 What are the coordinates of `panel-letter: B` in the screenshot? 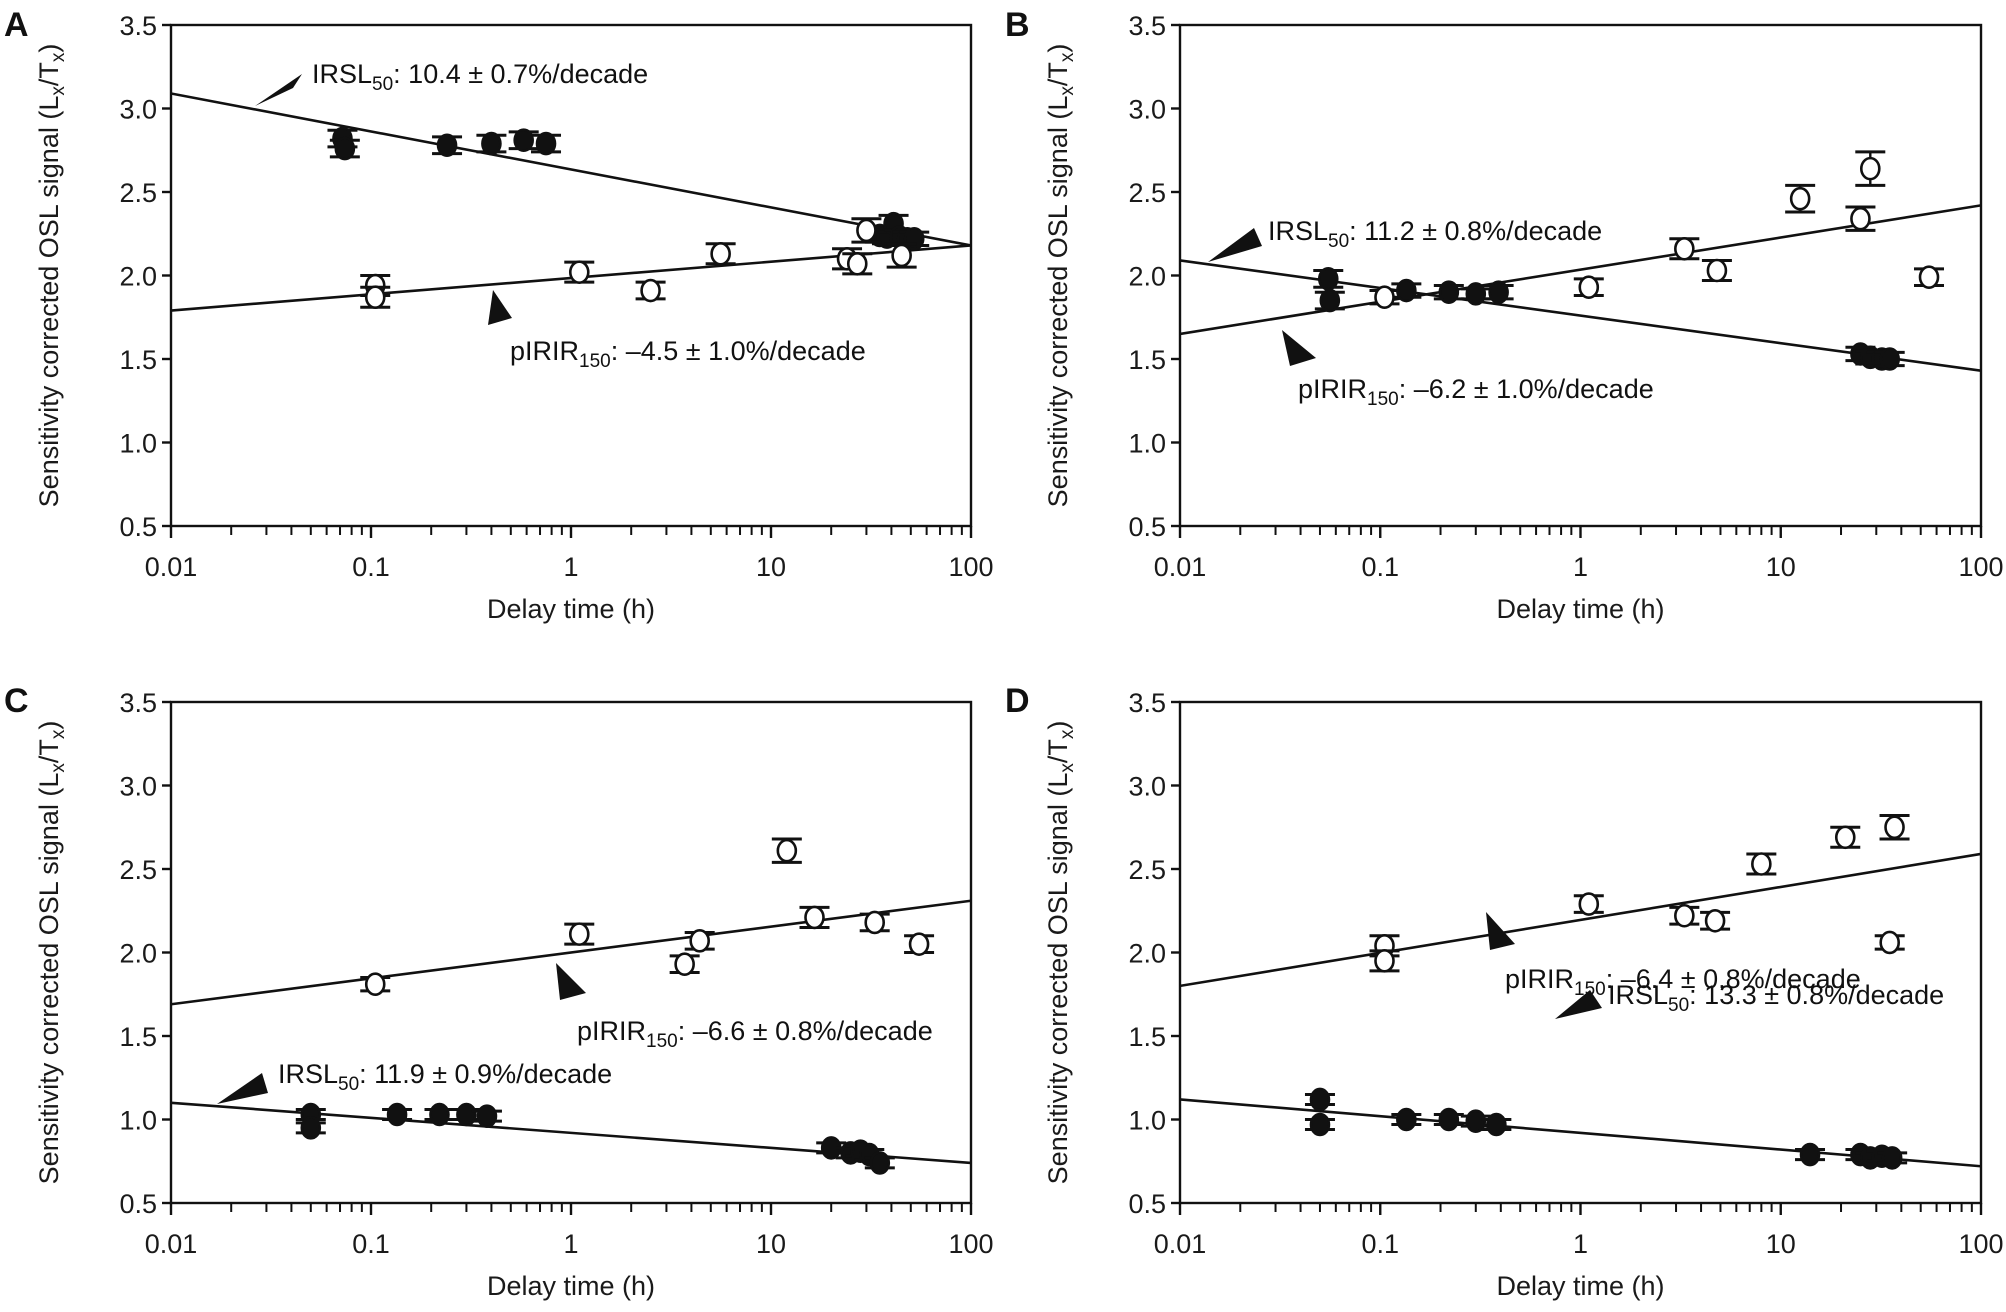 It's located at (1017, 25).